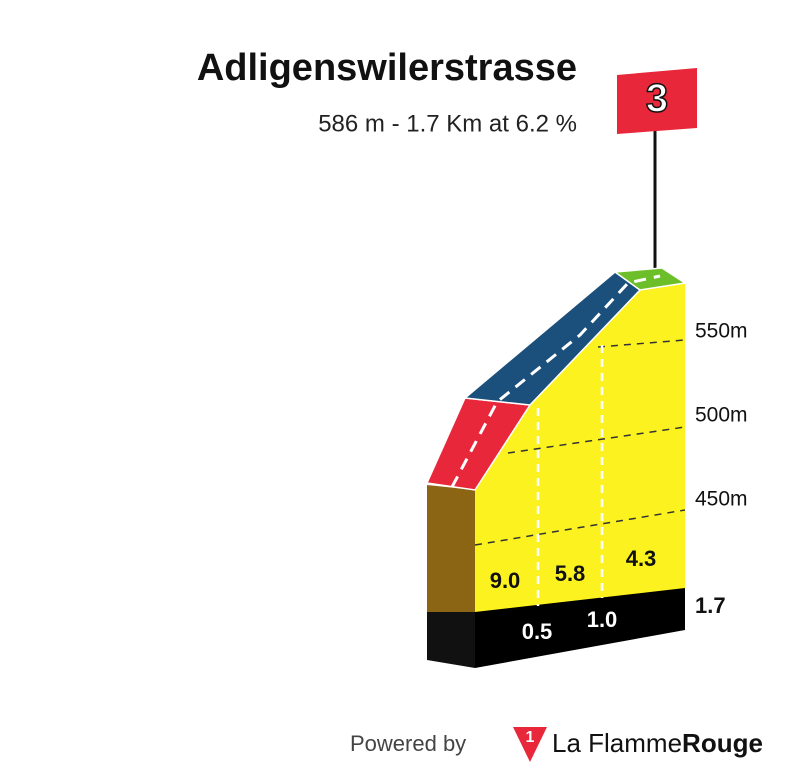  What do you see at coordinates (570, 475) in the screenshot?
I see `km-dividers` at bounding box center [570, 475].